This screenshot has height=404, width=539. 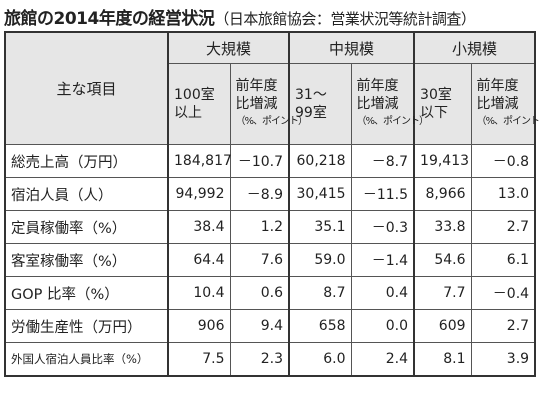 I want to click on group-header: 大規模, so click(x=228, y=47).